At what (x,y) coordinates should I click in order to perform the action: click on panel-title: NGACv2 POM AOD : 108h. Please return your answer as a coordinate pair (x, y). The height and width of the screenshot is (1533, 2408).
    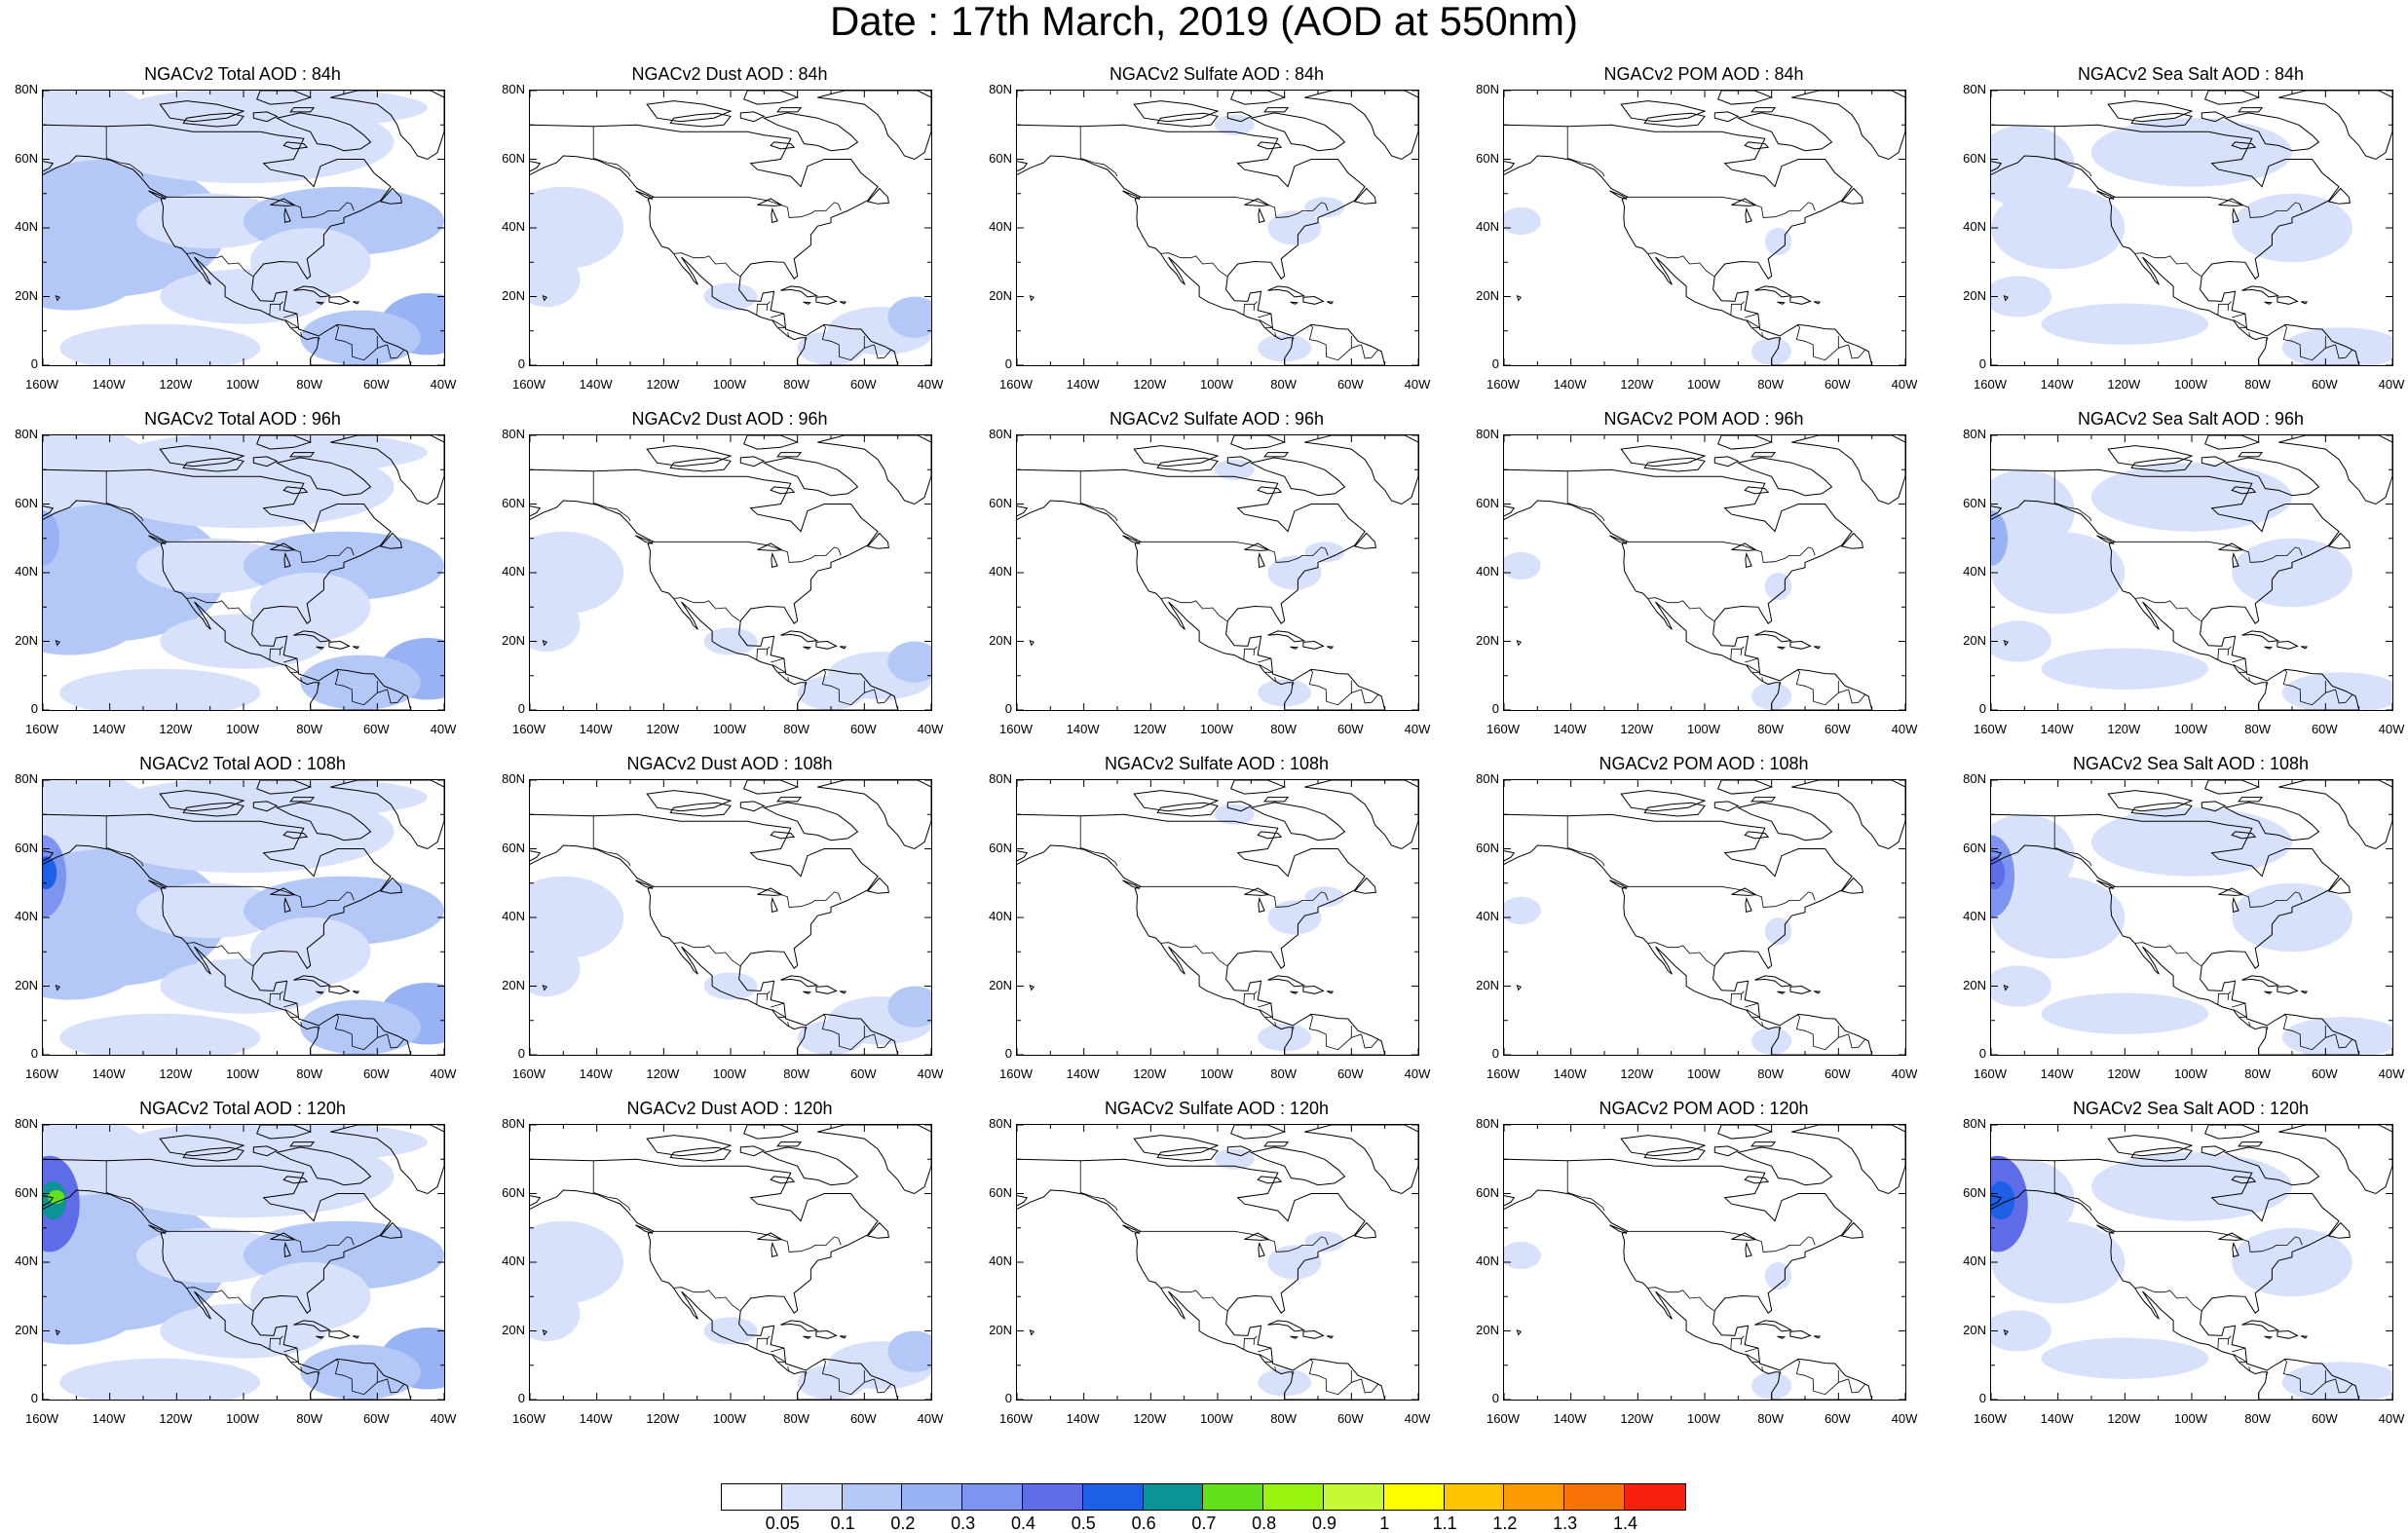
    Looking at the image, I should click on (1703, 763).